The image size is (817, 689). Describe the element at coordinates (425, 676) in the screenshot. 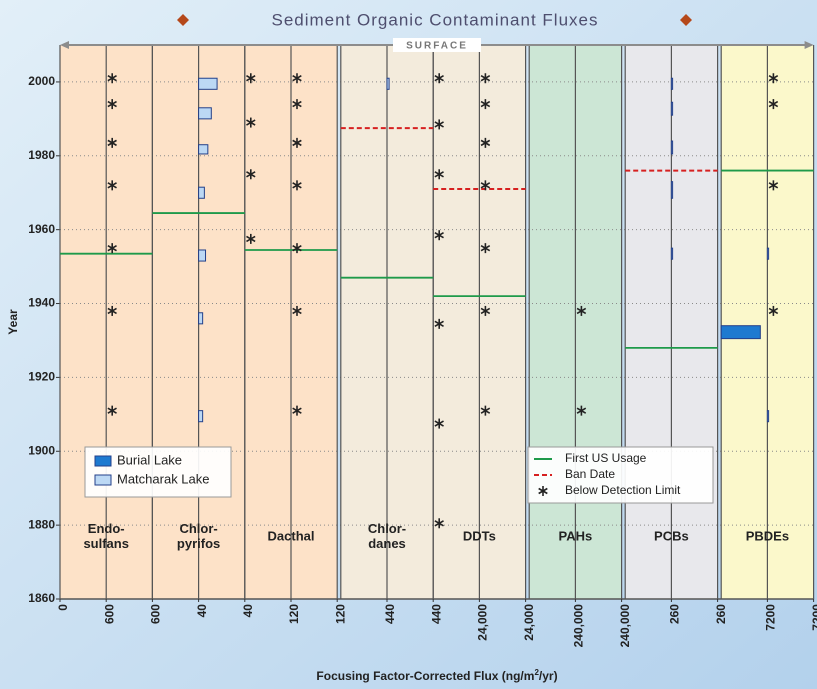

I see `x-axis-label-main: Focusing Factor-Corrected Flux (ng/m` at that location.